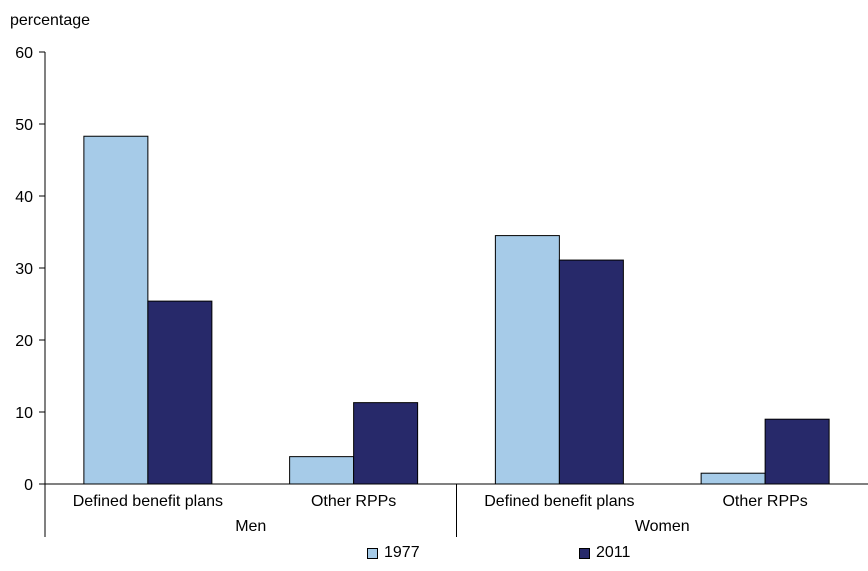 This screenshot has width=868, height=571. What do you see at coordinates (24, 413) in the screenshot?
I see `y-tick-label: 10` at bounding box center [24, 413].